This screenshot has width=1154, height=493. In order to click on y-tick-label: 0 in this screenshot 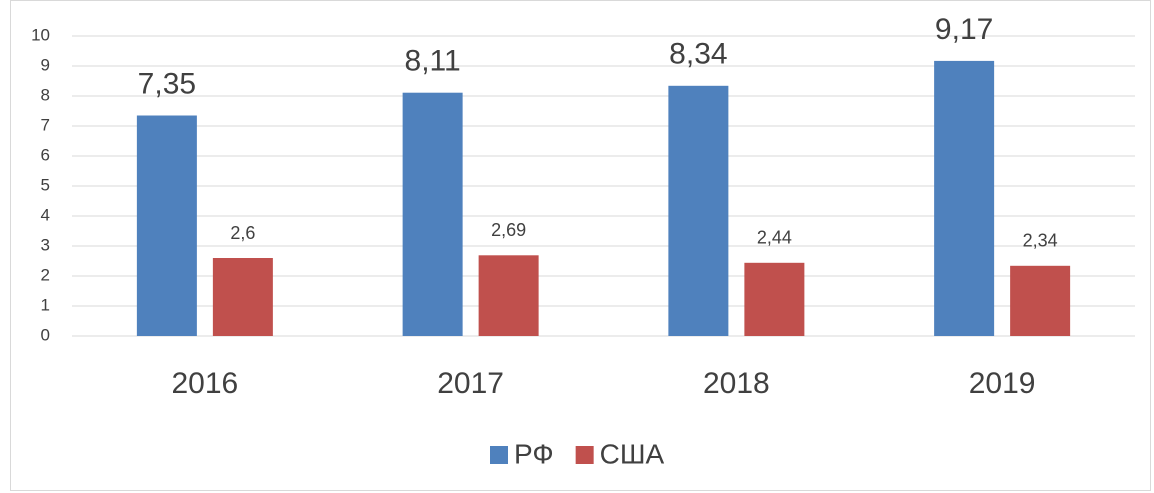, I will do `click(45, 334)`.